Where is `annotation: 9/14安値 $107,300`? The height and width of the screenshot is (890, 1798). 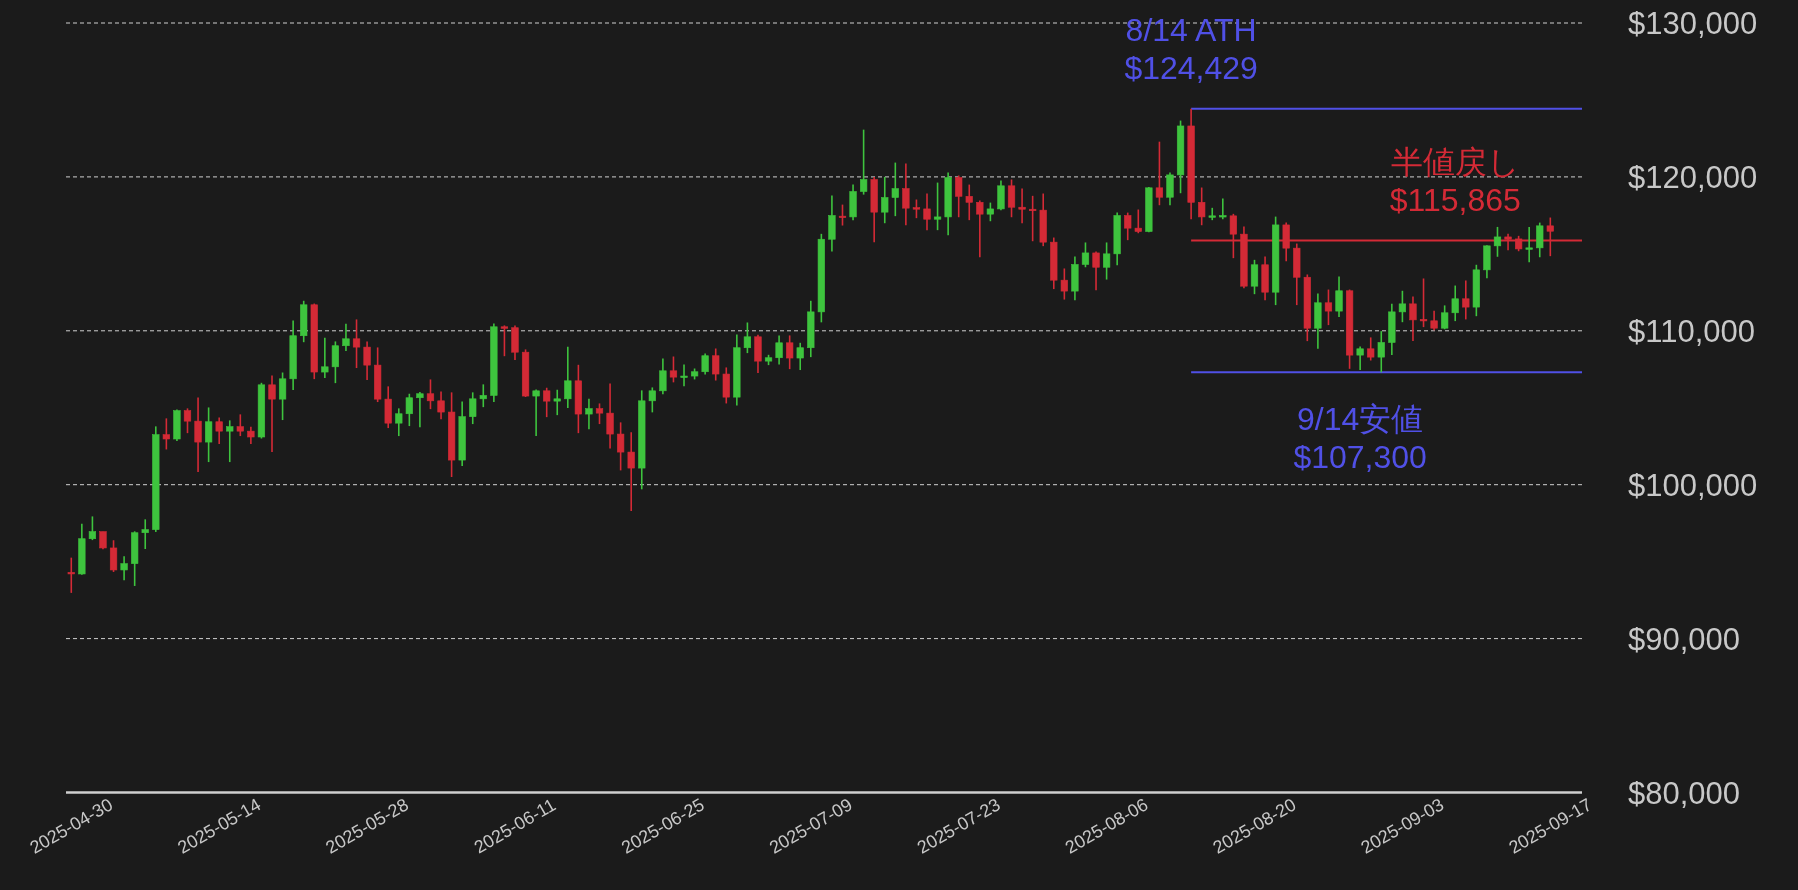
annotation: 9/14安値 $107,300 is located at coordinates (1360, 438).